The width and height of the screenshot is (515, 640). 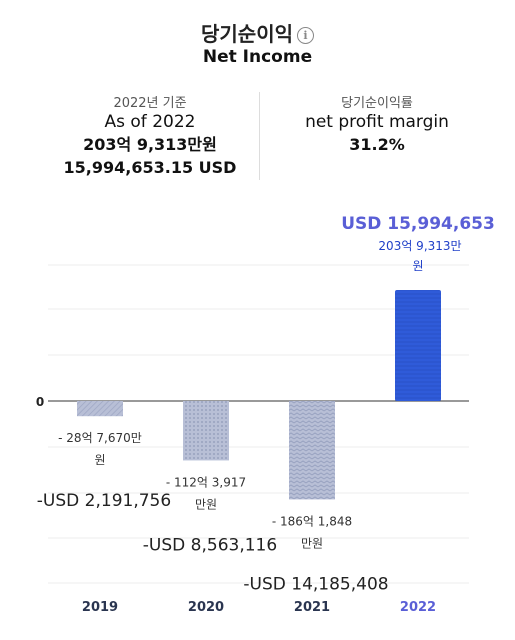 I want to click on usd-label-2020: -USD 8,563,116, so click(x=210, y=545).